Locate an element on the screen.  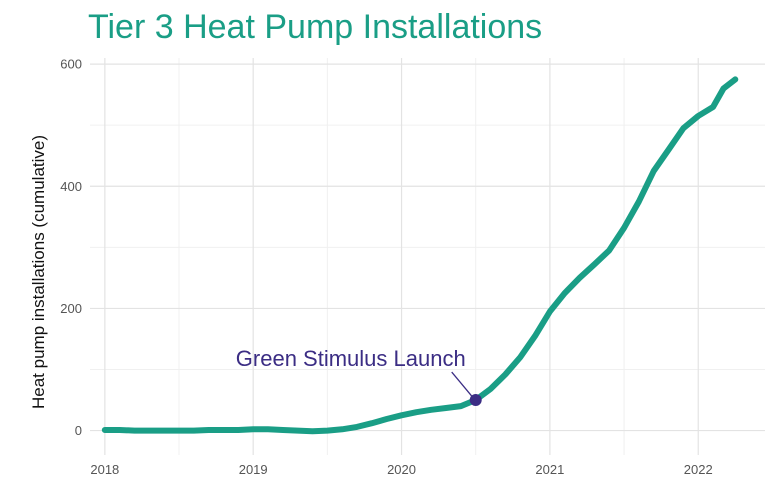
chart-title: Tier 3 Heat Pump Installations is located at coordinates (315, 27).